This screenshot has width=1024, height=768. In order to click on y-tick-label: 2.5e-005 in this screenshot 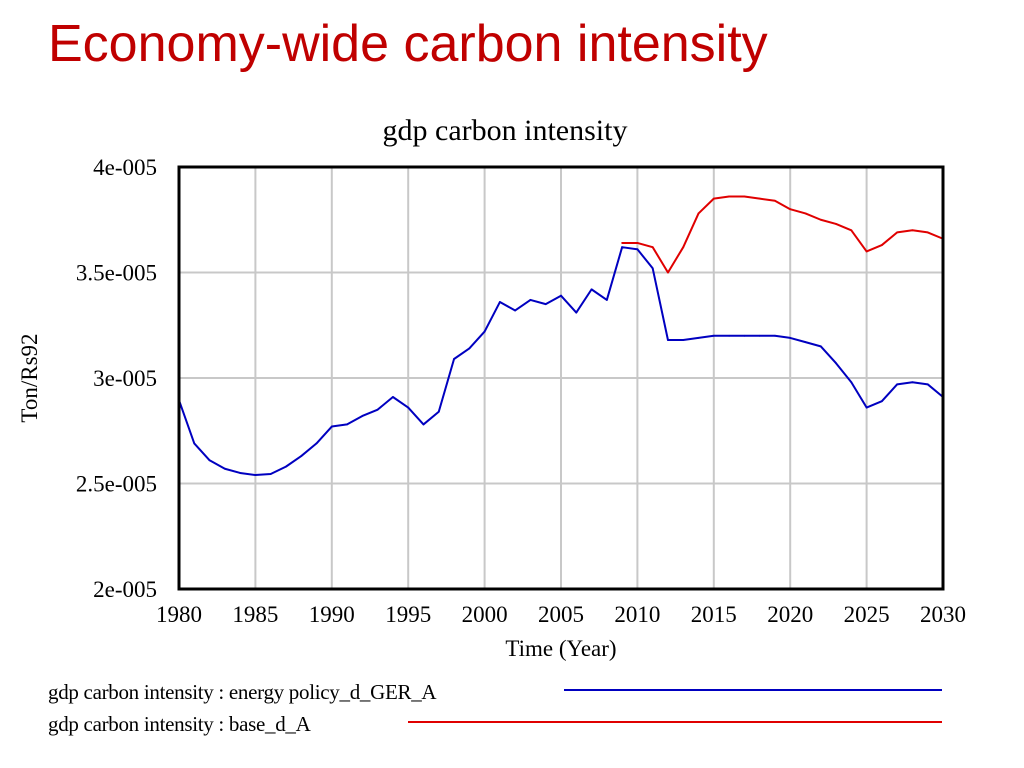, I will do `click(116, 484)`.